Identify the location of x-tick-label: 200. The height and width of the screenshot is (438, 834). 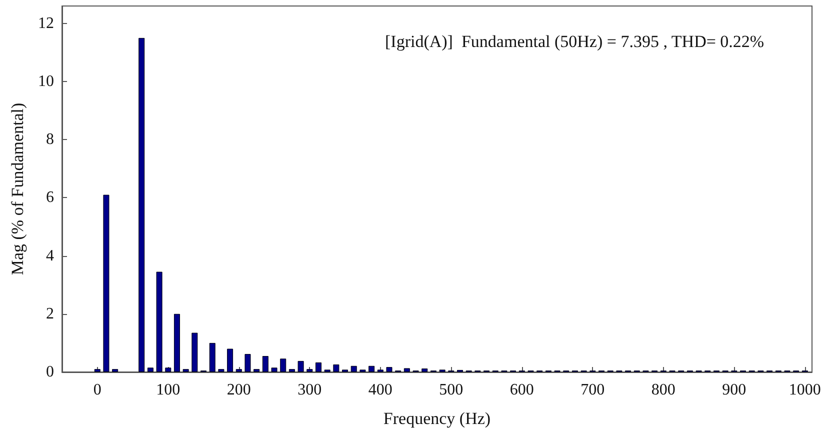
(238, 390).